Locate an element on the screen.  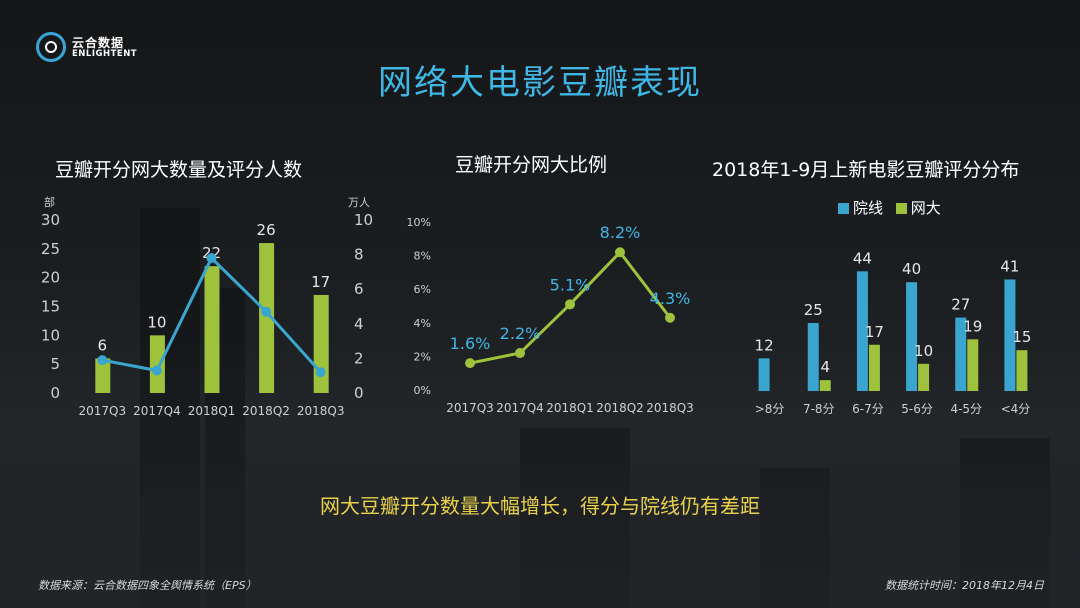
chart3-bar-label: 19 is located at coordinates (972, 326).